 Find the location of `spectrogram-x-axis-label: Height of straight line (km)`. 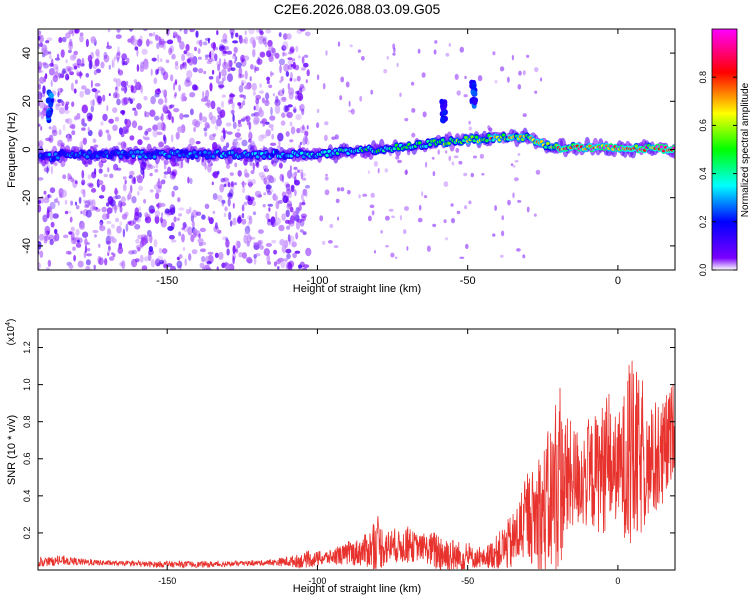

spectrogram-x-axis-label: Height of straight line (km) is located at coordinates (357, 289).